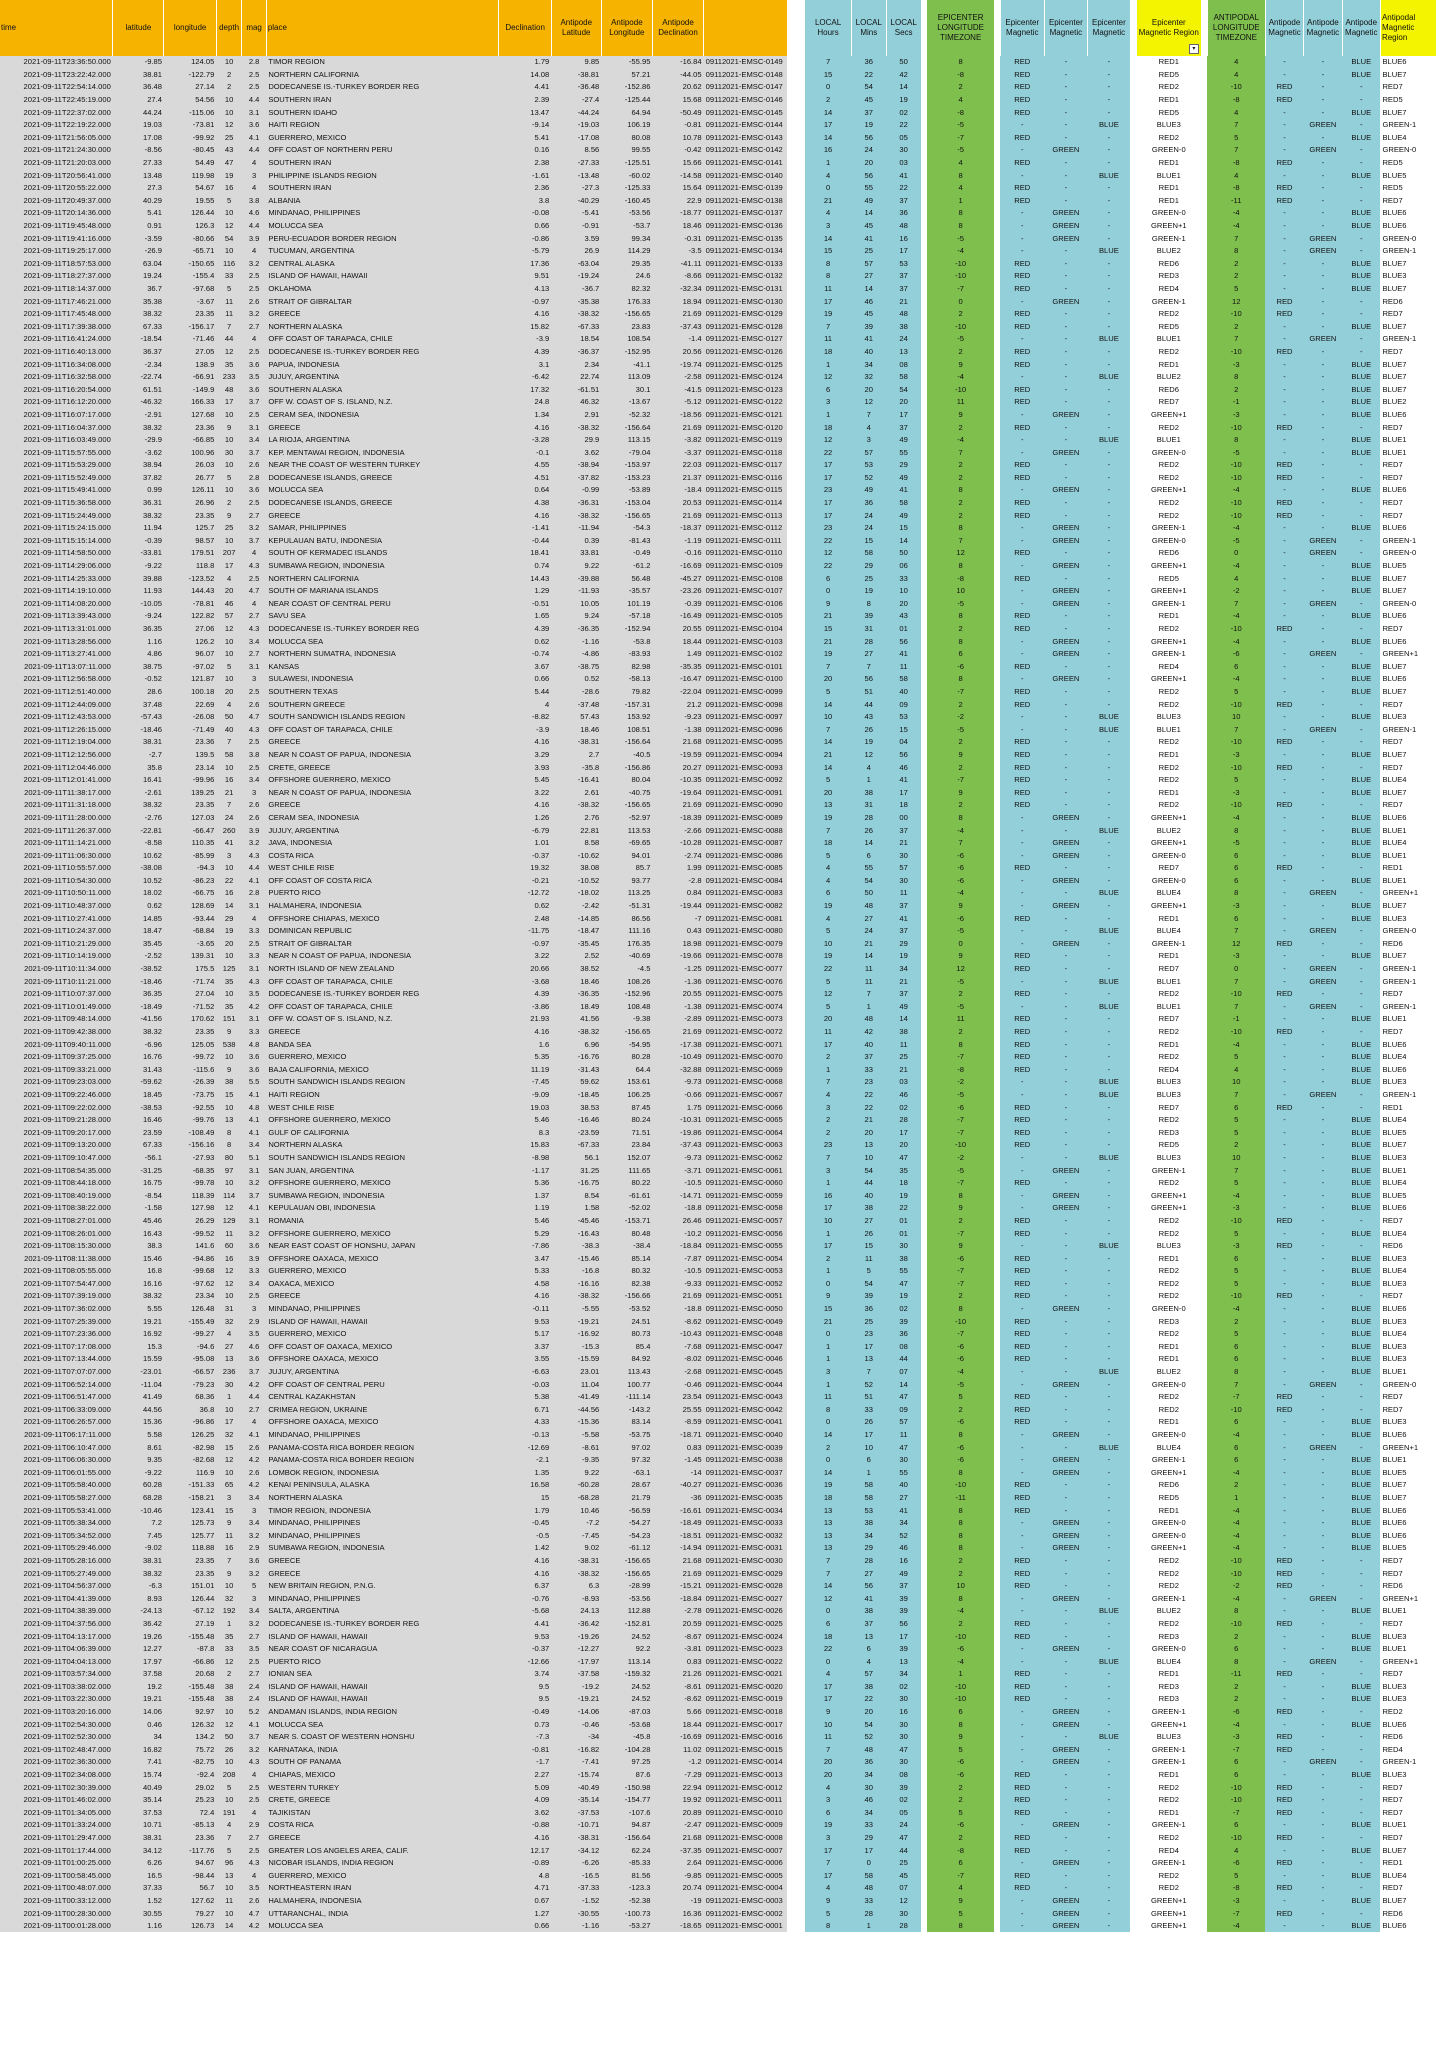 The image size is (1437, 2048). Describe the element at coordinates (828, 1724) in the screenshot. I see `cell-local-hours: 10` at that location.